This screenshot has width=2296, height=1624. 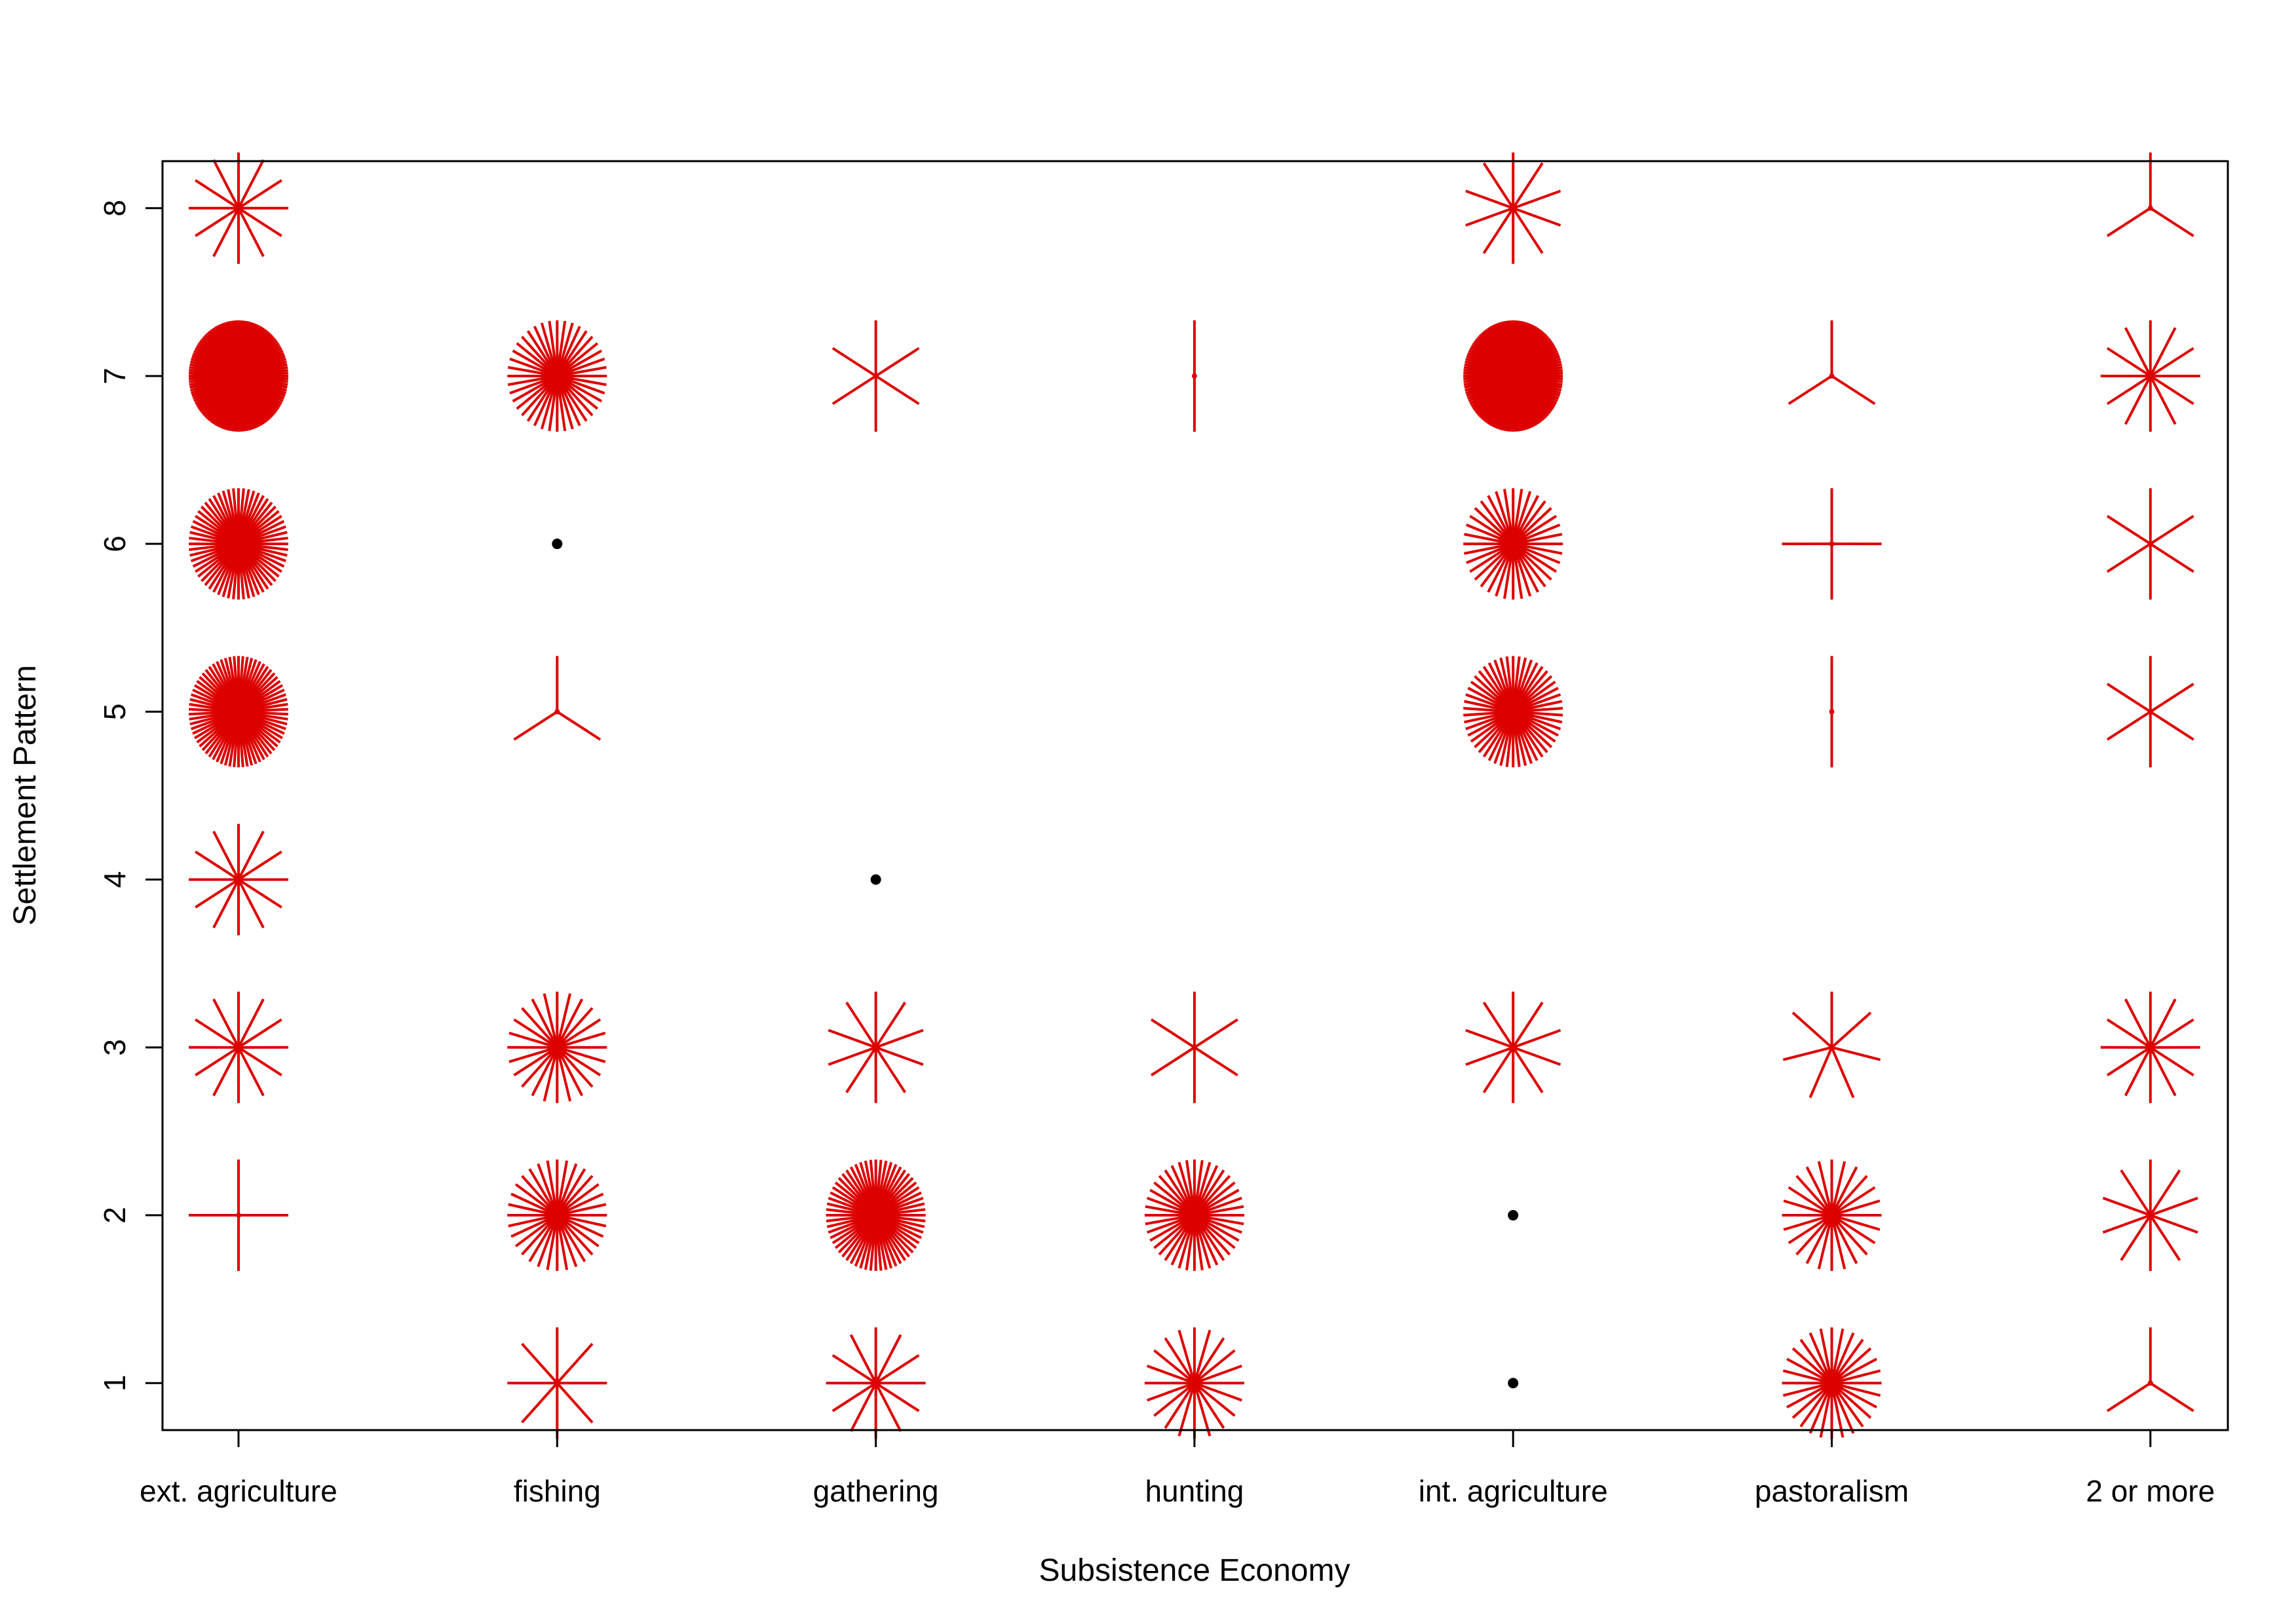 I want to click on x-tick-label: 2 or more, so click(x=2150, y=1491).